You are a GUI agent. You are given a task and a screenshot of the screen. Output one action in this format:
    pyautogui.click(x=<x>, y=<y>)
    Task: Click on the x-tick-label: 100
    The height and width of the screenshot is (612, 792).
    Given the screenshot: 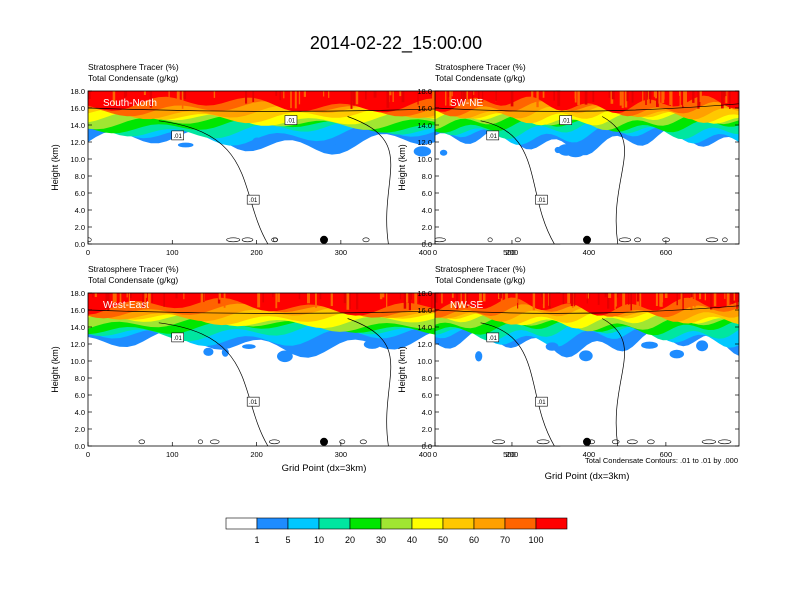 What is the action you would take?
    pyautogui.click(x=172, y=252)
    